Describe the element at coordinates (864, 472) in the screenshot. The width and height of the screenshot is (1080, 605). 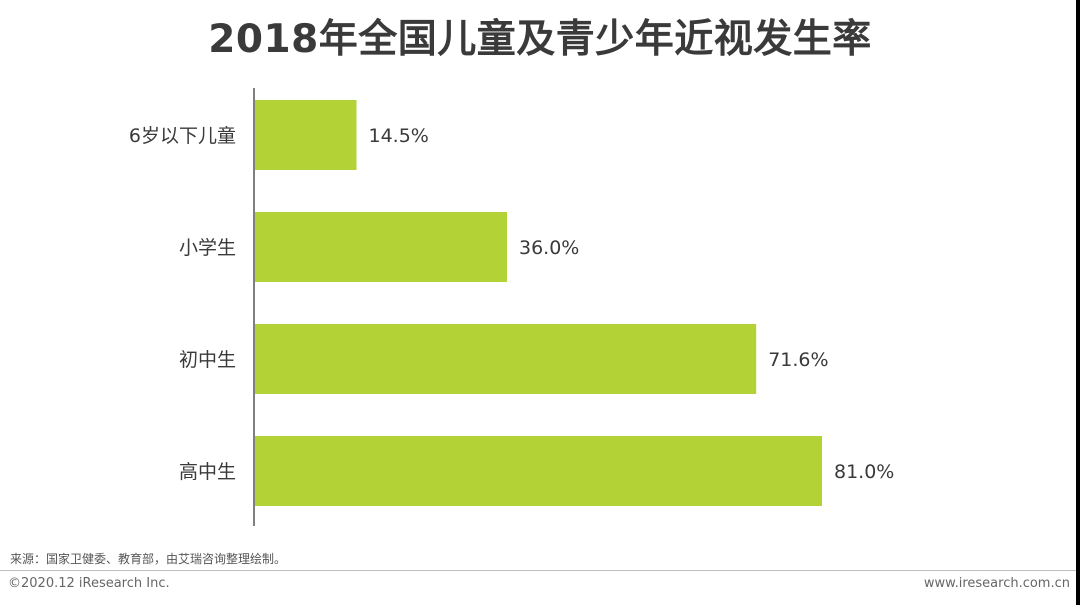
I see `value-label: 81.0%` at that location.